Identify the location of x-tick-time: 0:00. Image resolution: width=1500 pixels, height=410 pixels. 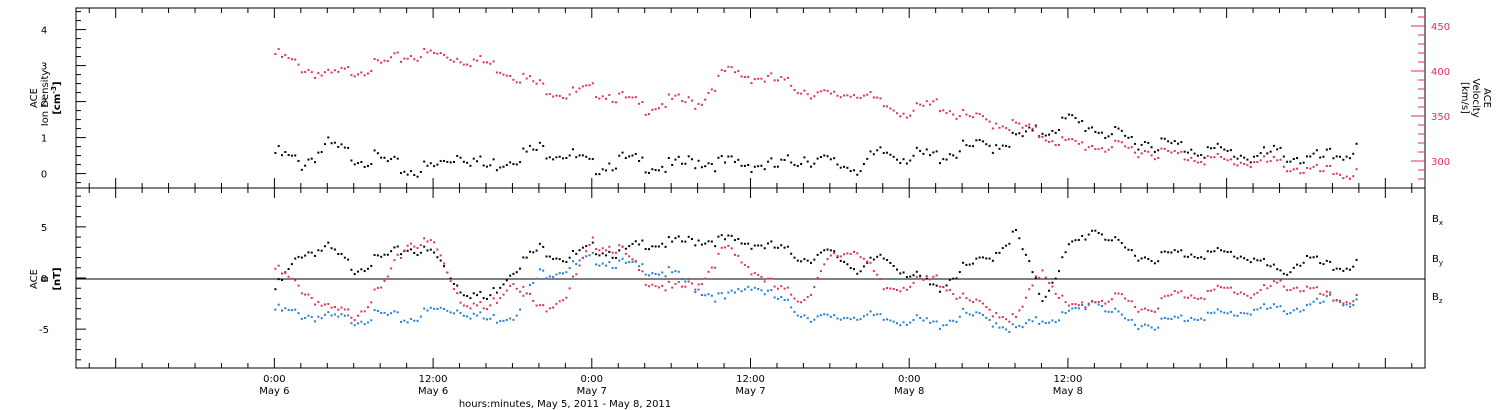
(909, 379).